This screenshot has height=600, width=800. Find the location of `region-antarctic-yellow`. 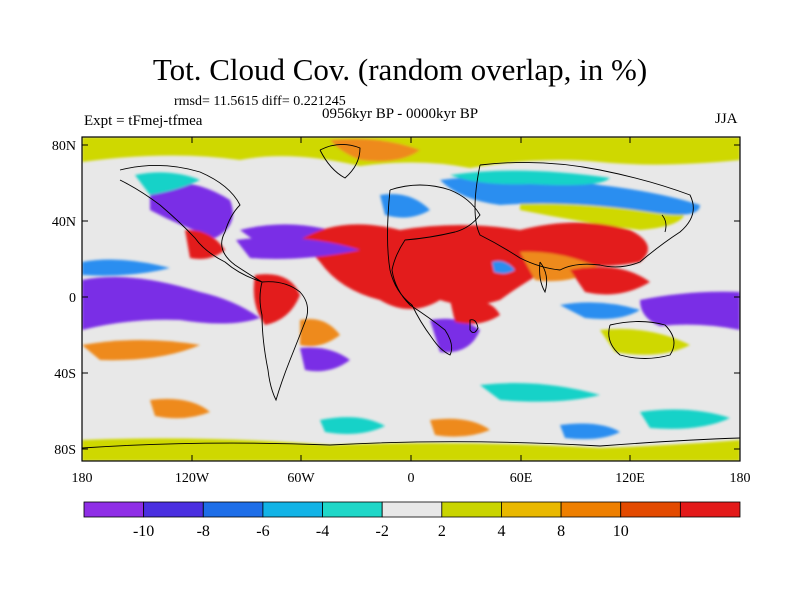

region-antarctic-yellow is located at coordinates (411, 449).